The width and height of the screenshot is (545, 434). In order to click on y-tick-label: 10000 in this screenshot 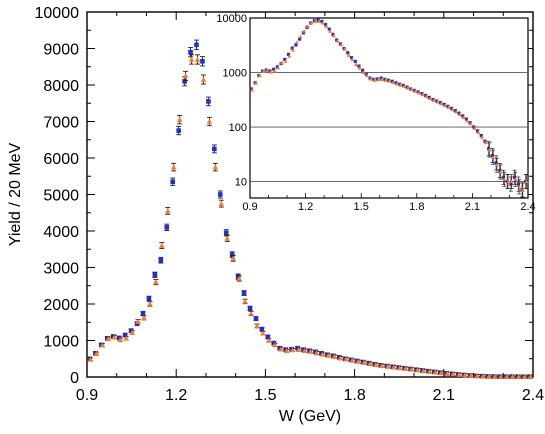, I will do `click(57, 13)`.